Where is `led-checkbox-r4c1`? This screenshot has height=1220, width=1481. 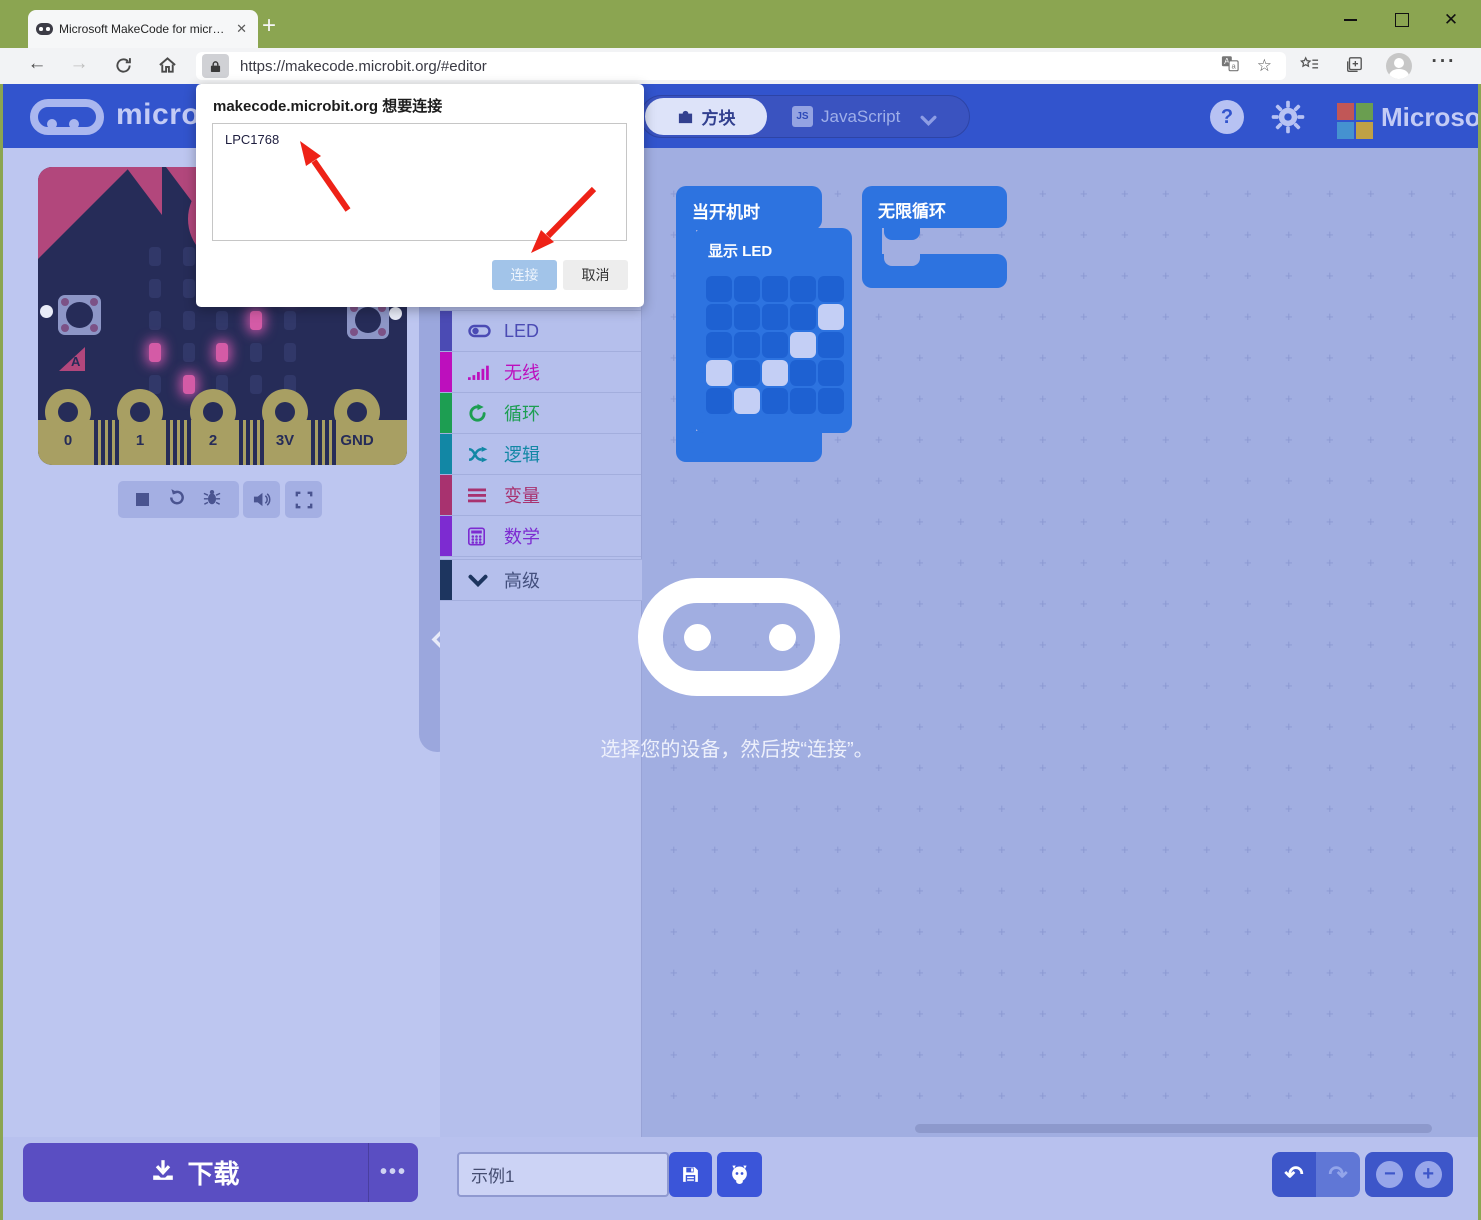 led-checkbox-r4c1 is located at coordinates (747, 401).